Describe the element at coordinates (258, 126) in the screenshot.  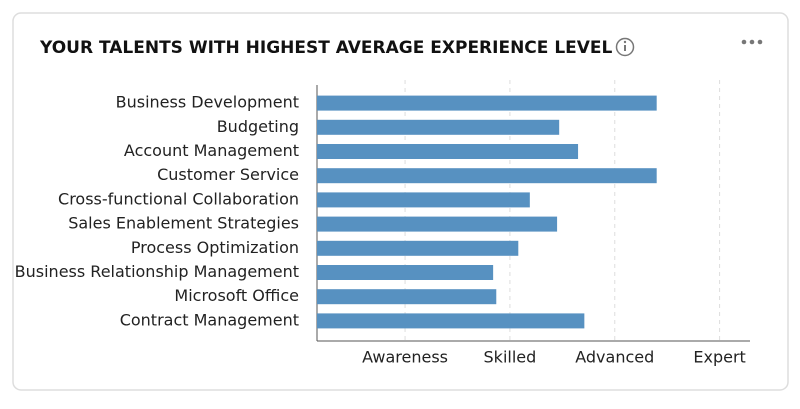
I see `y-tick-label: Budgeting` at that location.